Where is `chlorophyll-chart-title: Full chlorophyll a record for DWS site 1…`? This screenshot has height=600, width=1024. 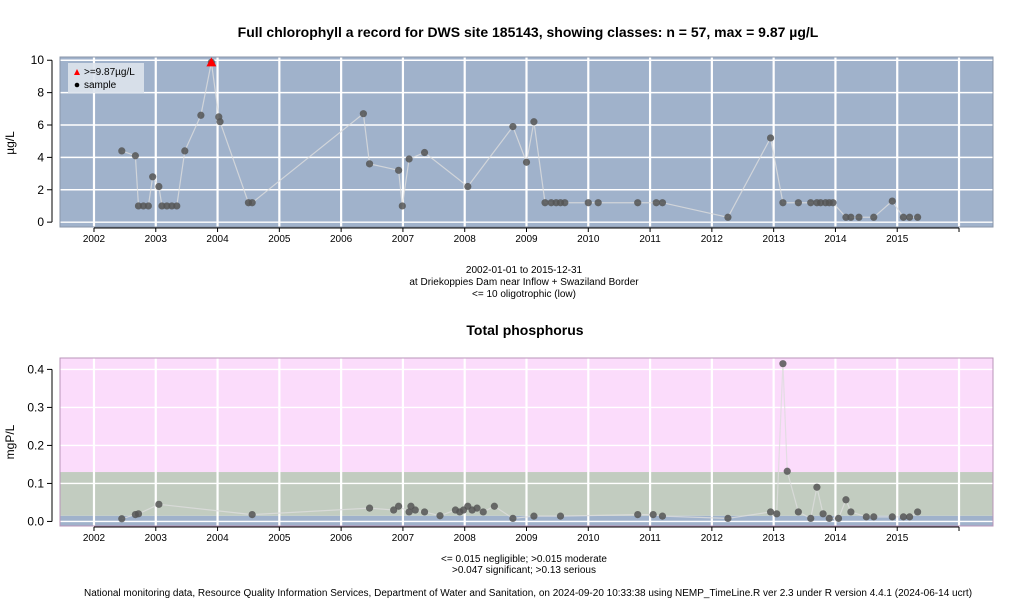
chlorophyll-chart-title: Full chlorophyll a record for DWS site 1… is located at coordinates (528, 32).